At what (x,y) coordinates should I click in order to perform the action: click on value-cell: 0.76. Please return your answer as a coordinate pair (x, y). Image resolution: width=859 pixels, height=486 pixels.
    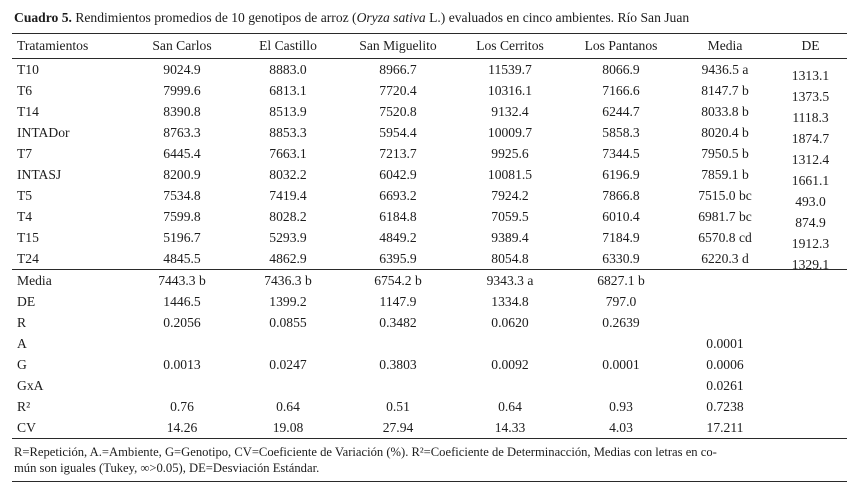
    Looking at the image, I should click on (182, 406).